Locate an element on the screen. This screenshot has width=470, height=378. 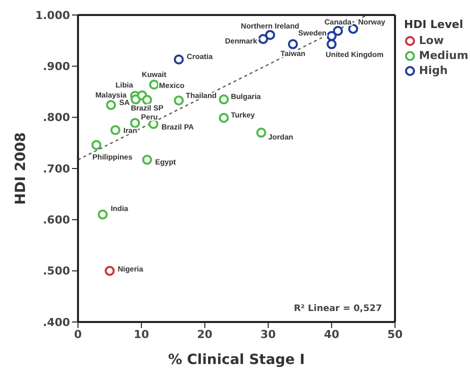
y-tick-label: .700 is located at coordinates (56, 169).